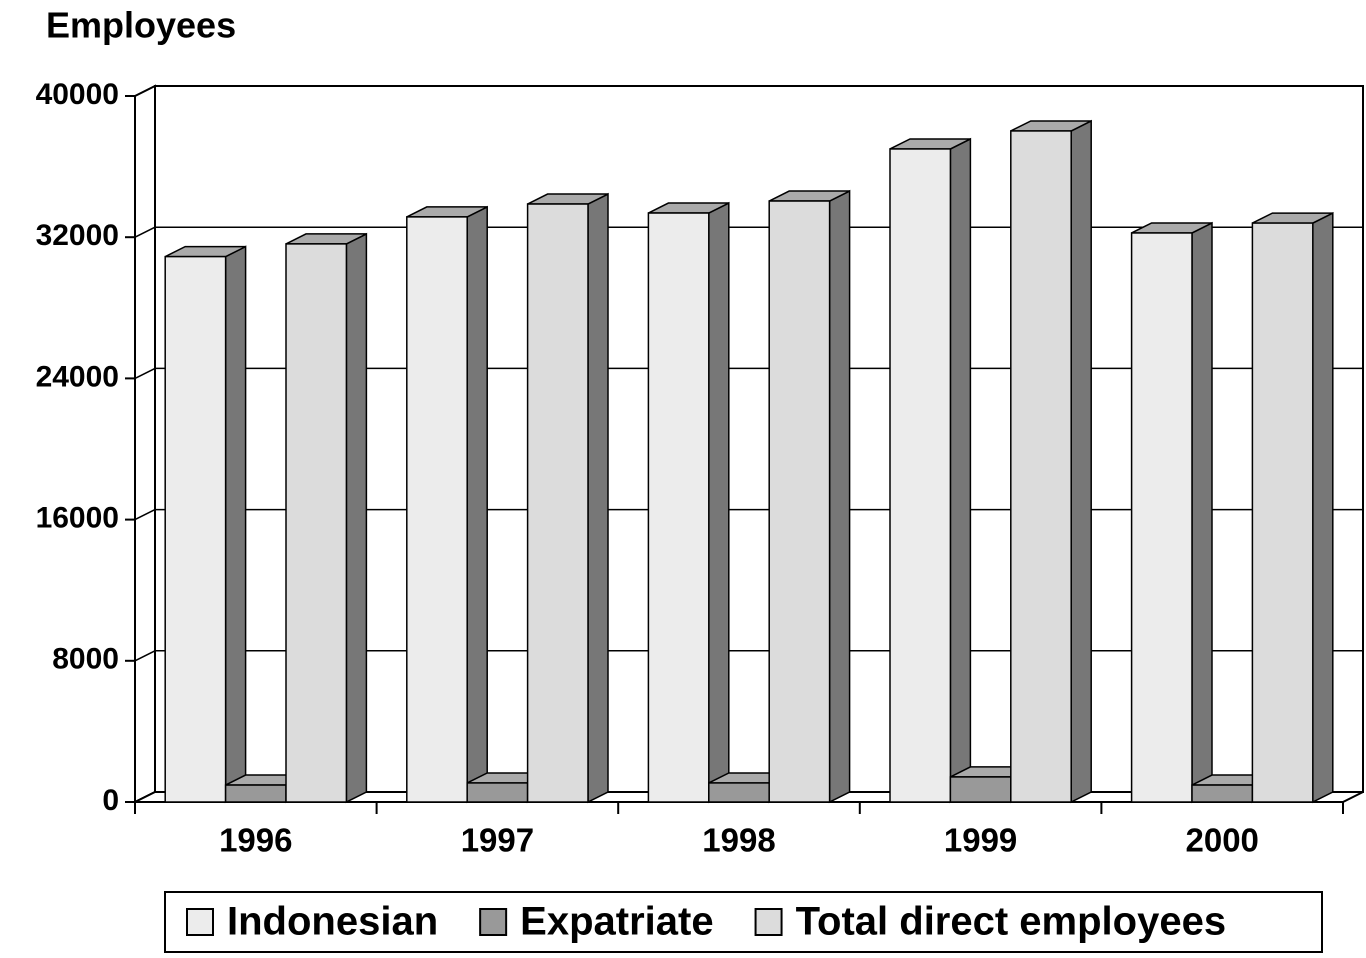 This screenshot has height=958, width=1366. I want to click on y-tick-label: 24000, so click(77, 376).